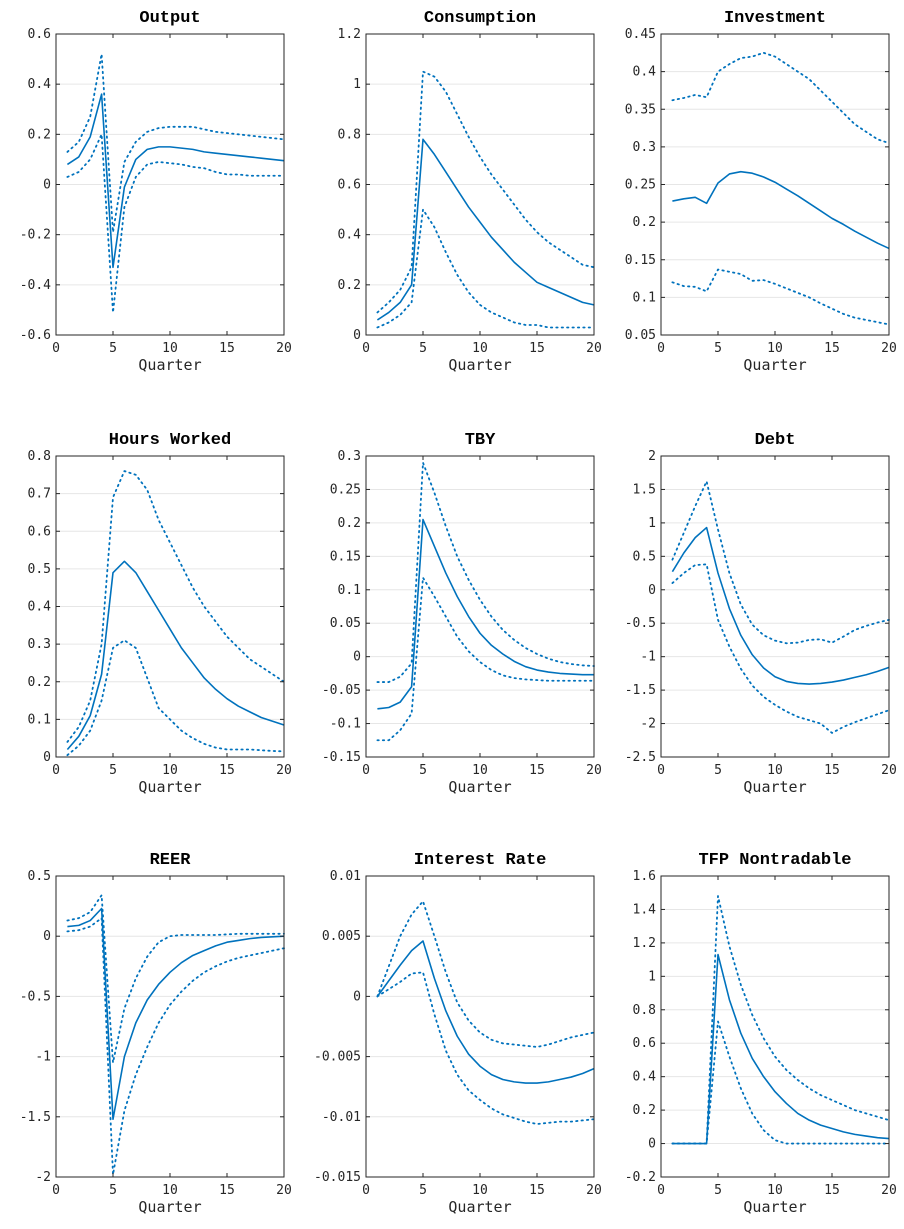 The height and width of the screenshot is (1229, 904). I want to click on y-tick-label: 1.2, so click(349, 34).